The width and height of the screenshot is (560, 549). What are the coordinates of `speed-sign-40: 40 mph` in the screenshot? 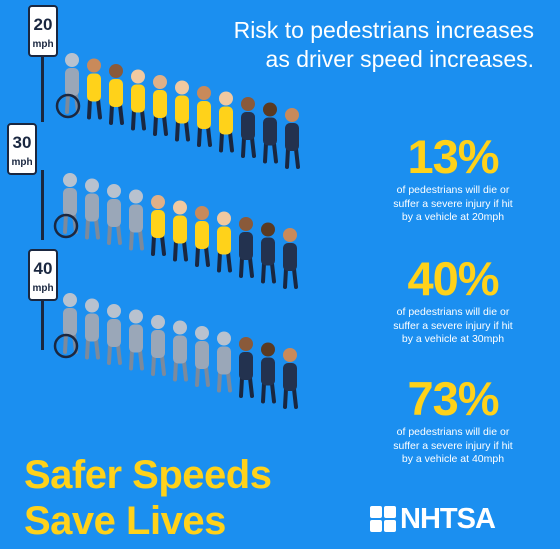 It's located at (43, 299).